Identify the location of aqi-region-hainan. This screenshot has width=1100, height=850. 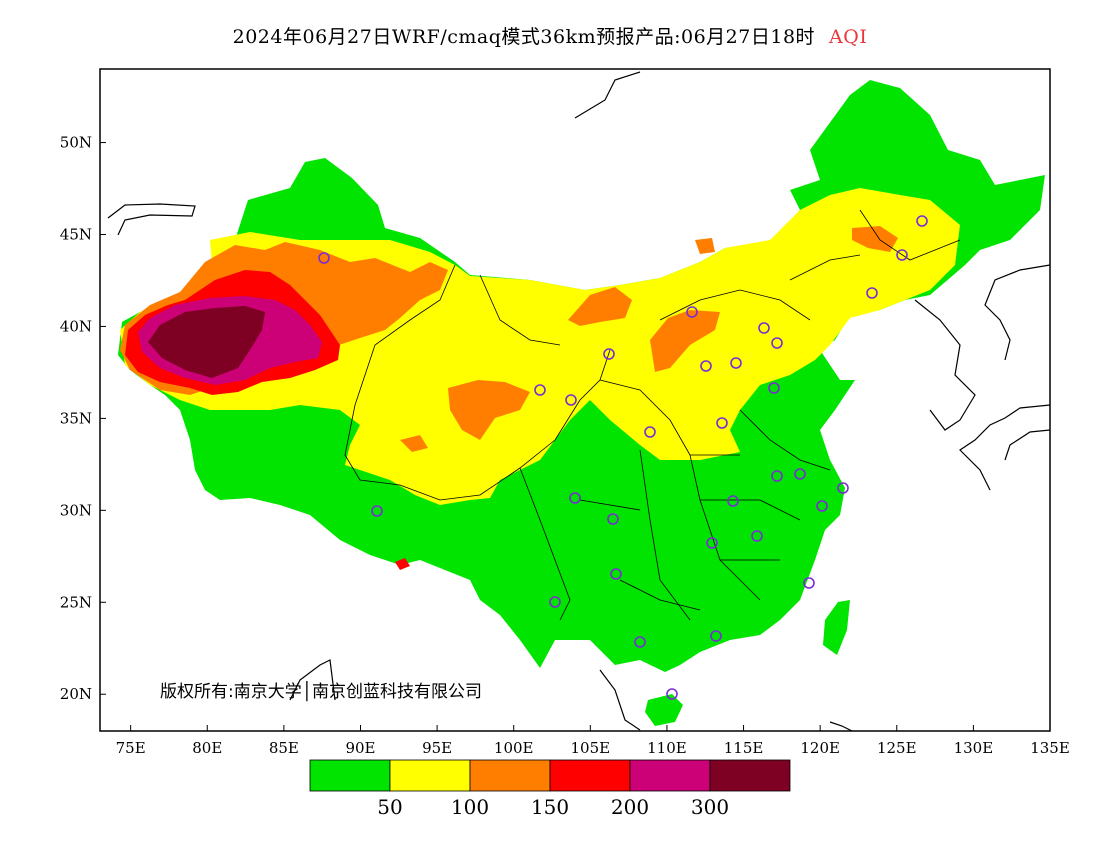
(664, 710).